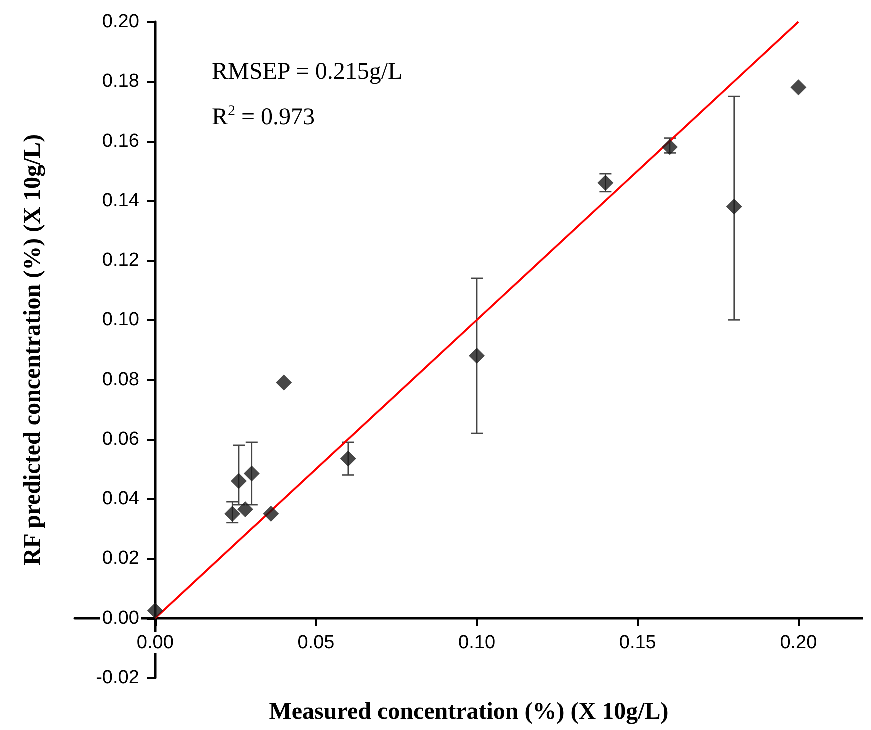 The image size is (871, 730). I want to click on y-tick-label: 0.00, so click(121, 618).